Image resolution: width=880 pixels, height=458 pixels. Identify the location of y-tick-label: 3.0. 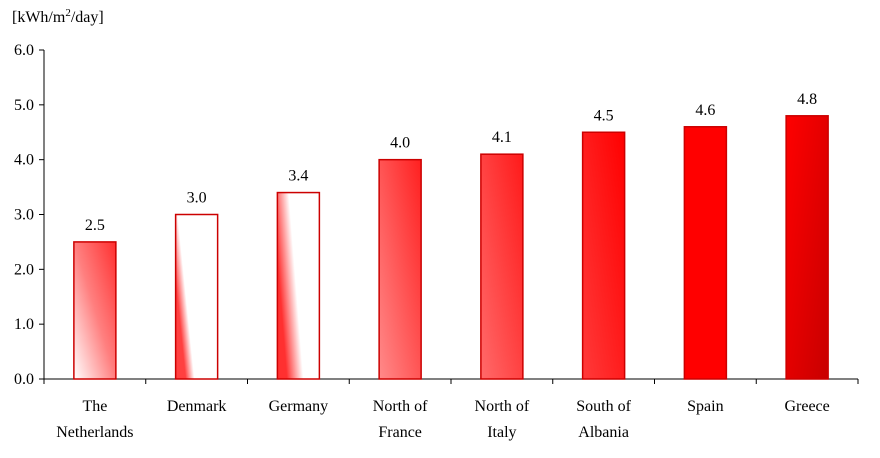
(24, 215).